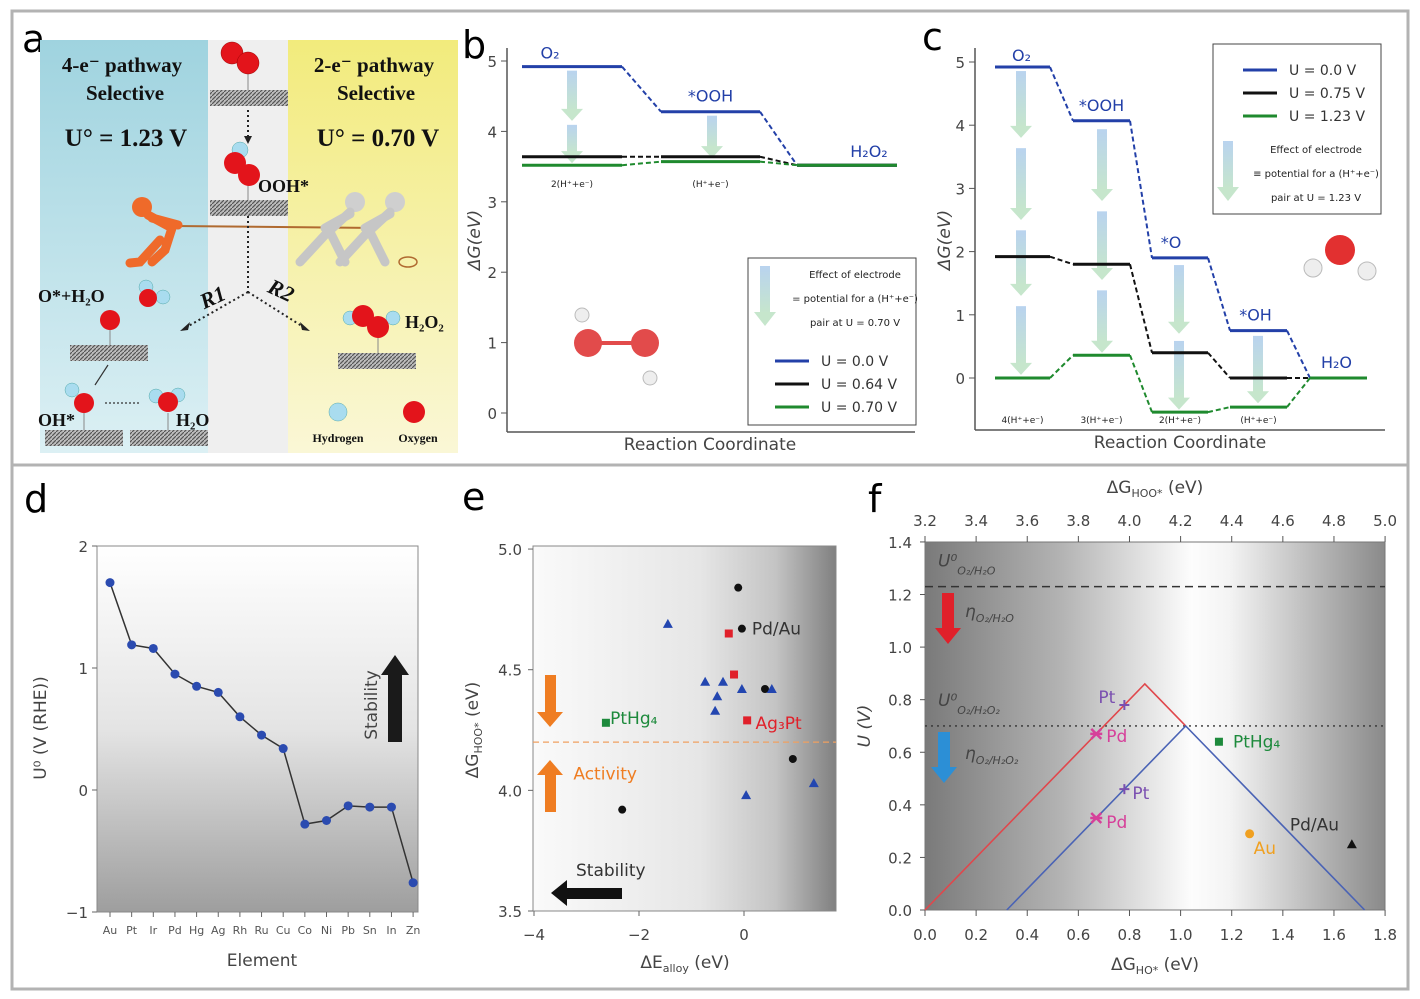 The height and width of the screenshot is (999, 1420). I want to click on plot-area, so click(684, 728).